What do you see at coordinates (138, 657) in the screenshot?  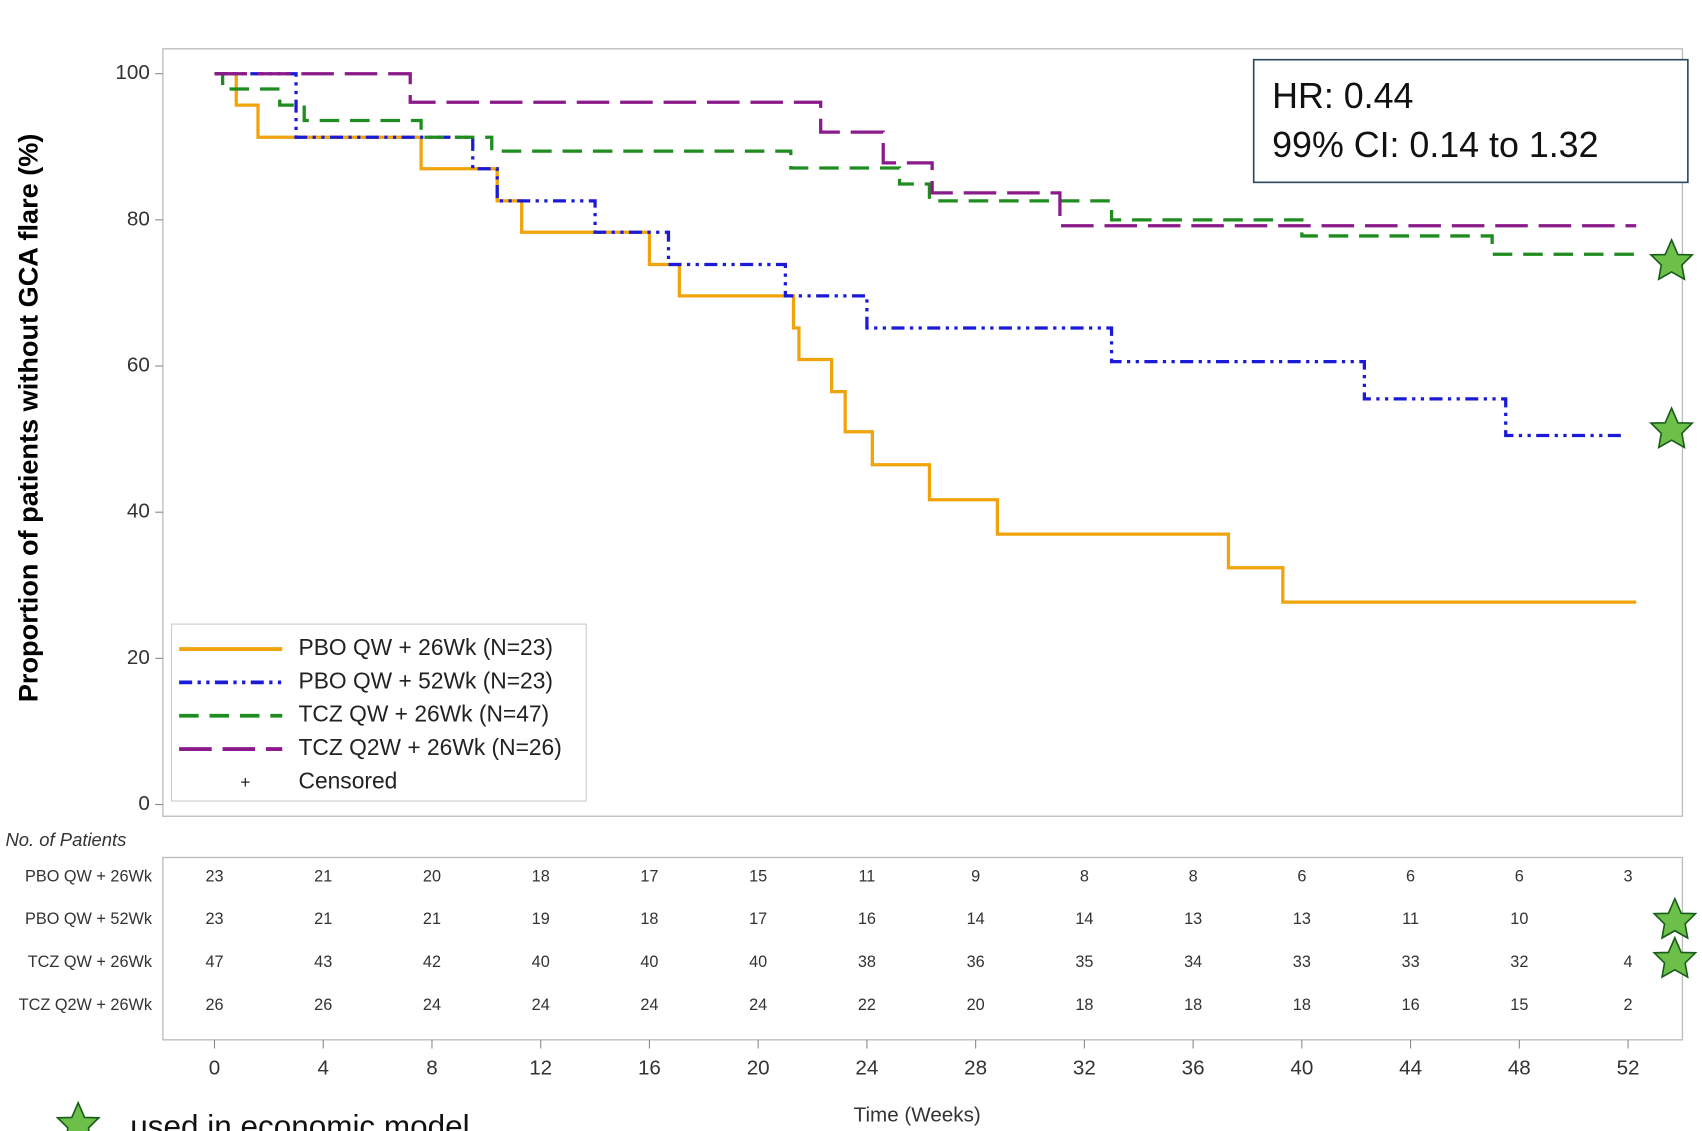 I see `y-tick-label: 20` at bounding box center [138, 657].